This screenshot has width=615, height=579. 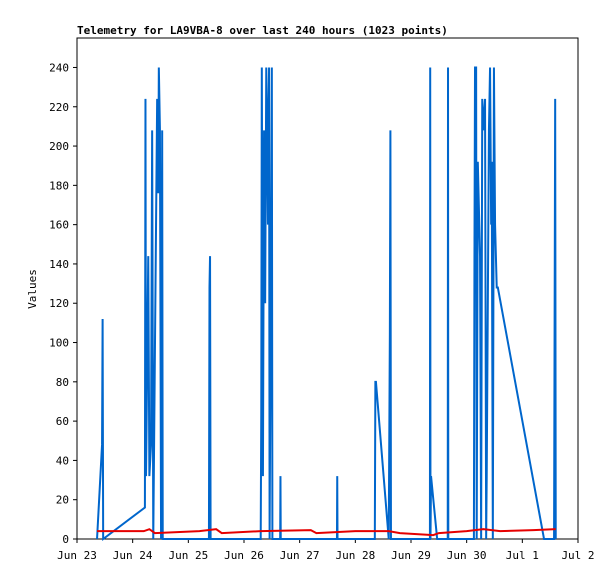 What do you see at coordinates (355, 555) in the screenshot?
I see `x-tick-label: Jun 28` at bounding box center [355, 555].